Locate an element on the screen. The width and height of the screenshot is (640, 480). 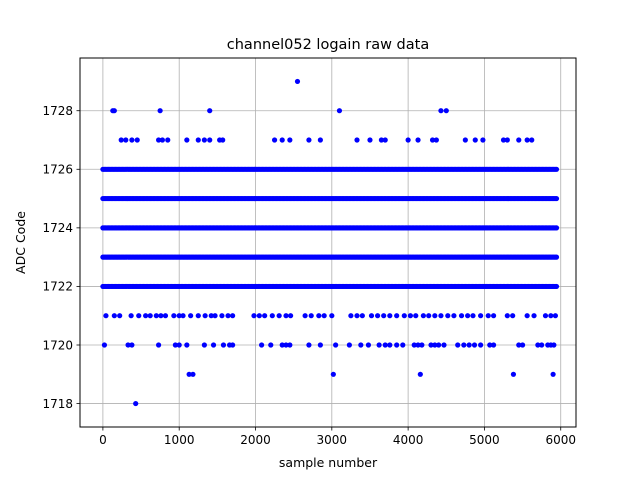
y-tick-label: 1724 is located at coordinates (57, 228).